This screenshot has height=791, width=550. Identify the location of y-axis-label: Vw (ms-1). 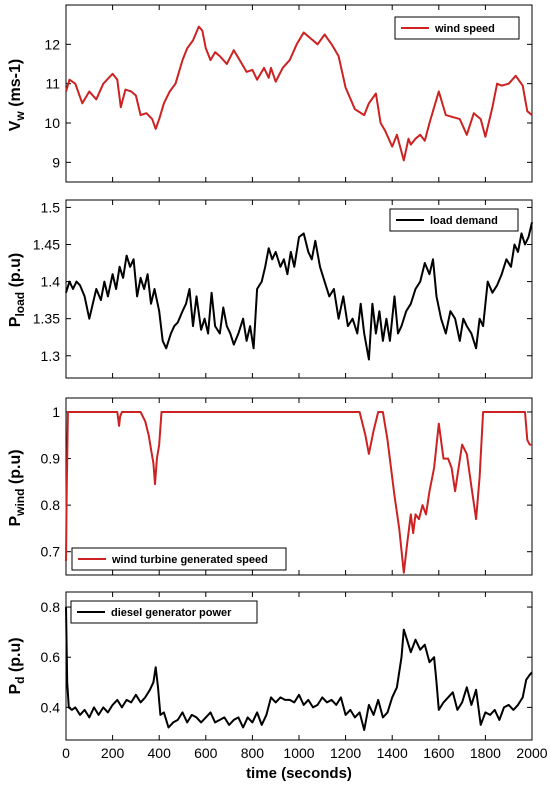
(17, 95).